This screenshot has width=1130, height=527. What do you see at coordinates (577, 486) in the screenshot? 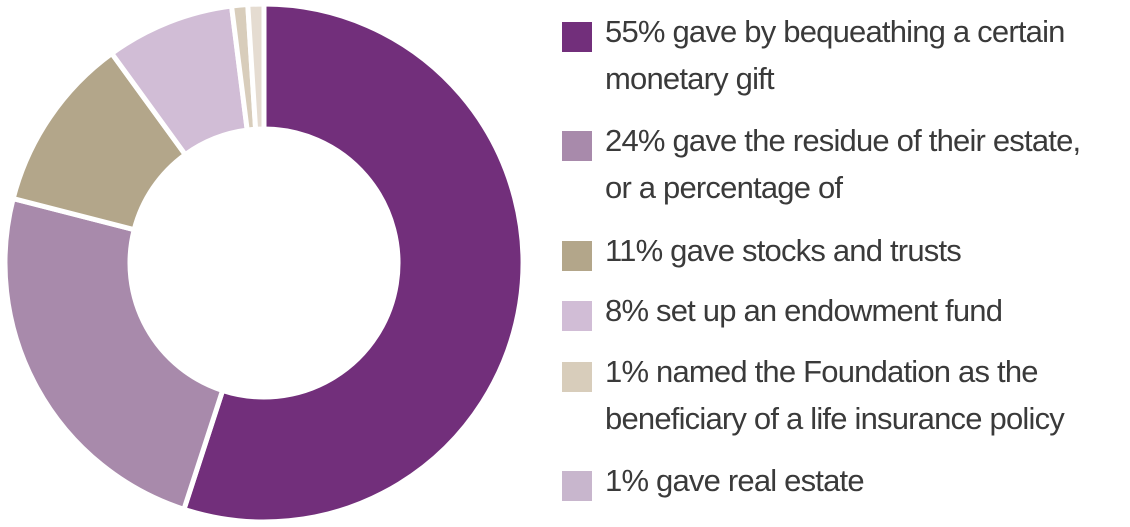
I see `legend-swatch-real-estate` at bounding box center [577, 486].